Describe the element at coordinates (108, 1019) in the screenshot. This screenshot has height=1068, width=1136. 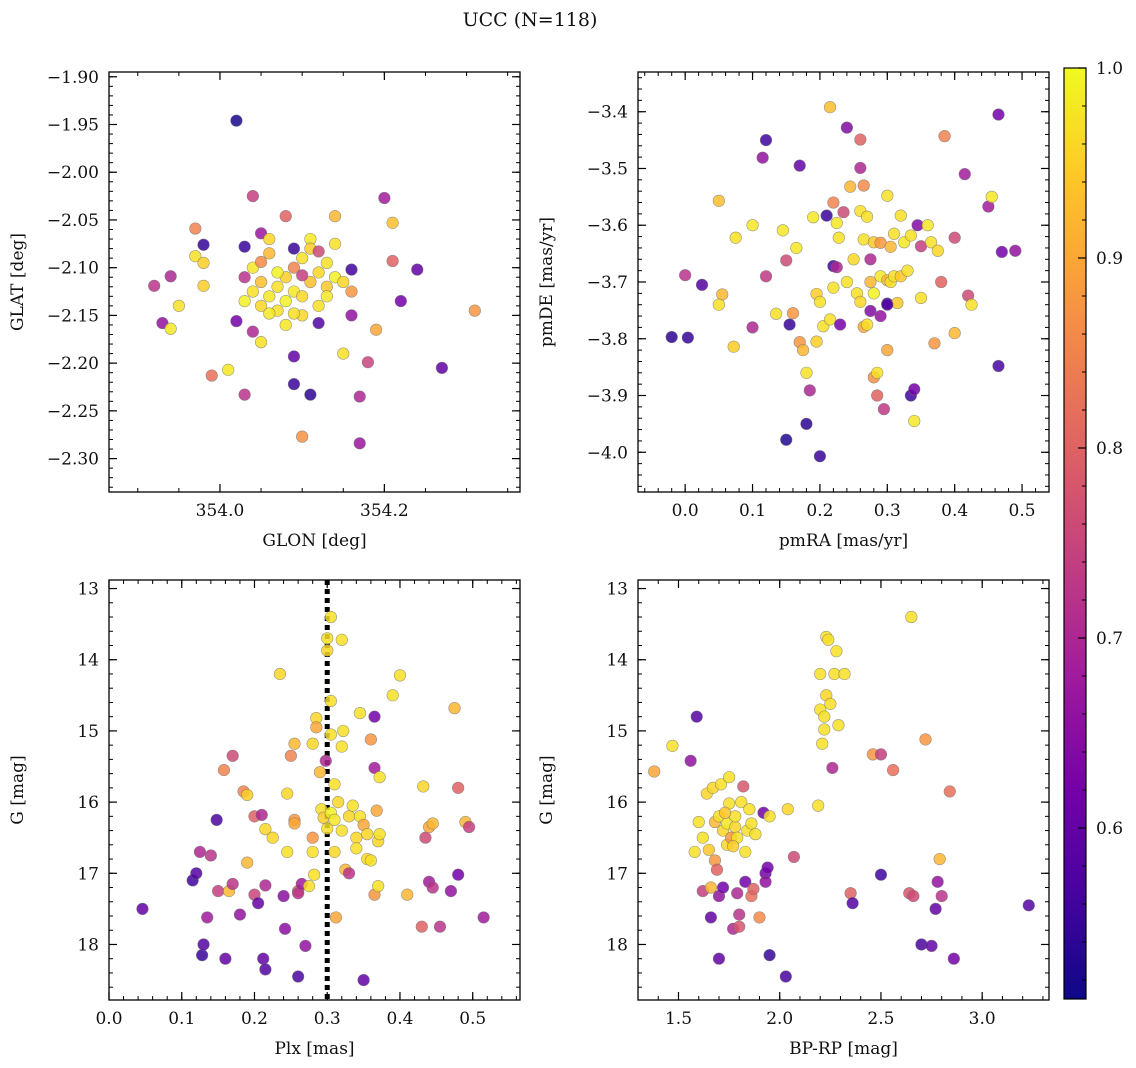
I see `x-tick-label: 0.0` at that location.